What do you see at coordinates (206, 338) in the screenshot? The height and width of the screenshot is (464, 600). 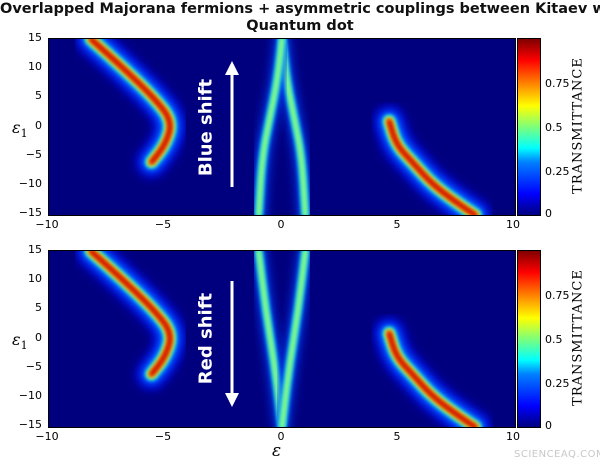 I see `red-shift-label: Red shift` at bounding box center [206, 338].